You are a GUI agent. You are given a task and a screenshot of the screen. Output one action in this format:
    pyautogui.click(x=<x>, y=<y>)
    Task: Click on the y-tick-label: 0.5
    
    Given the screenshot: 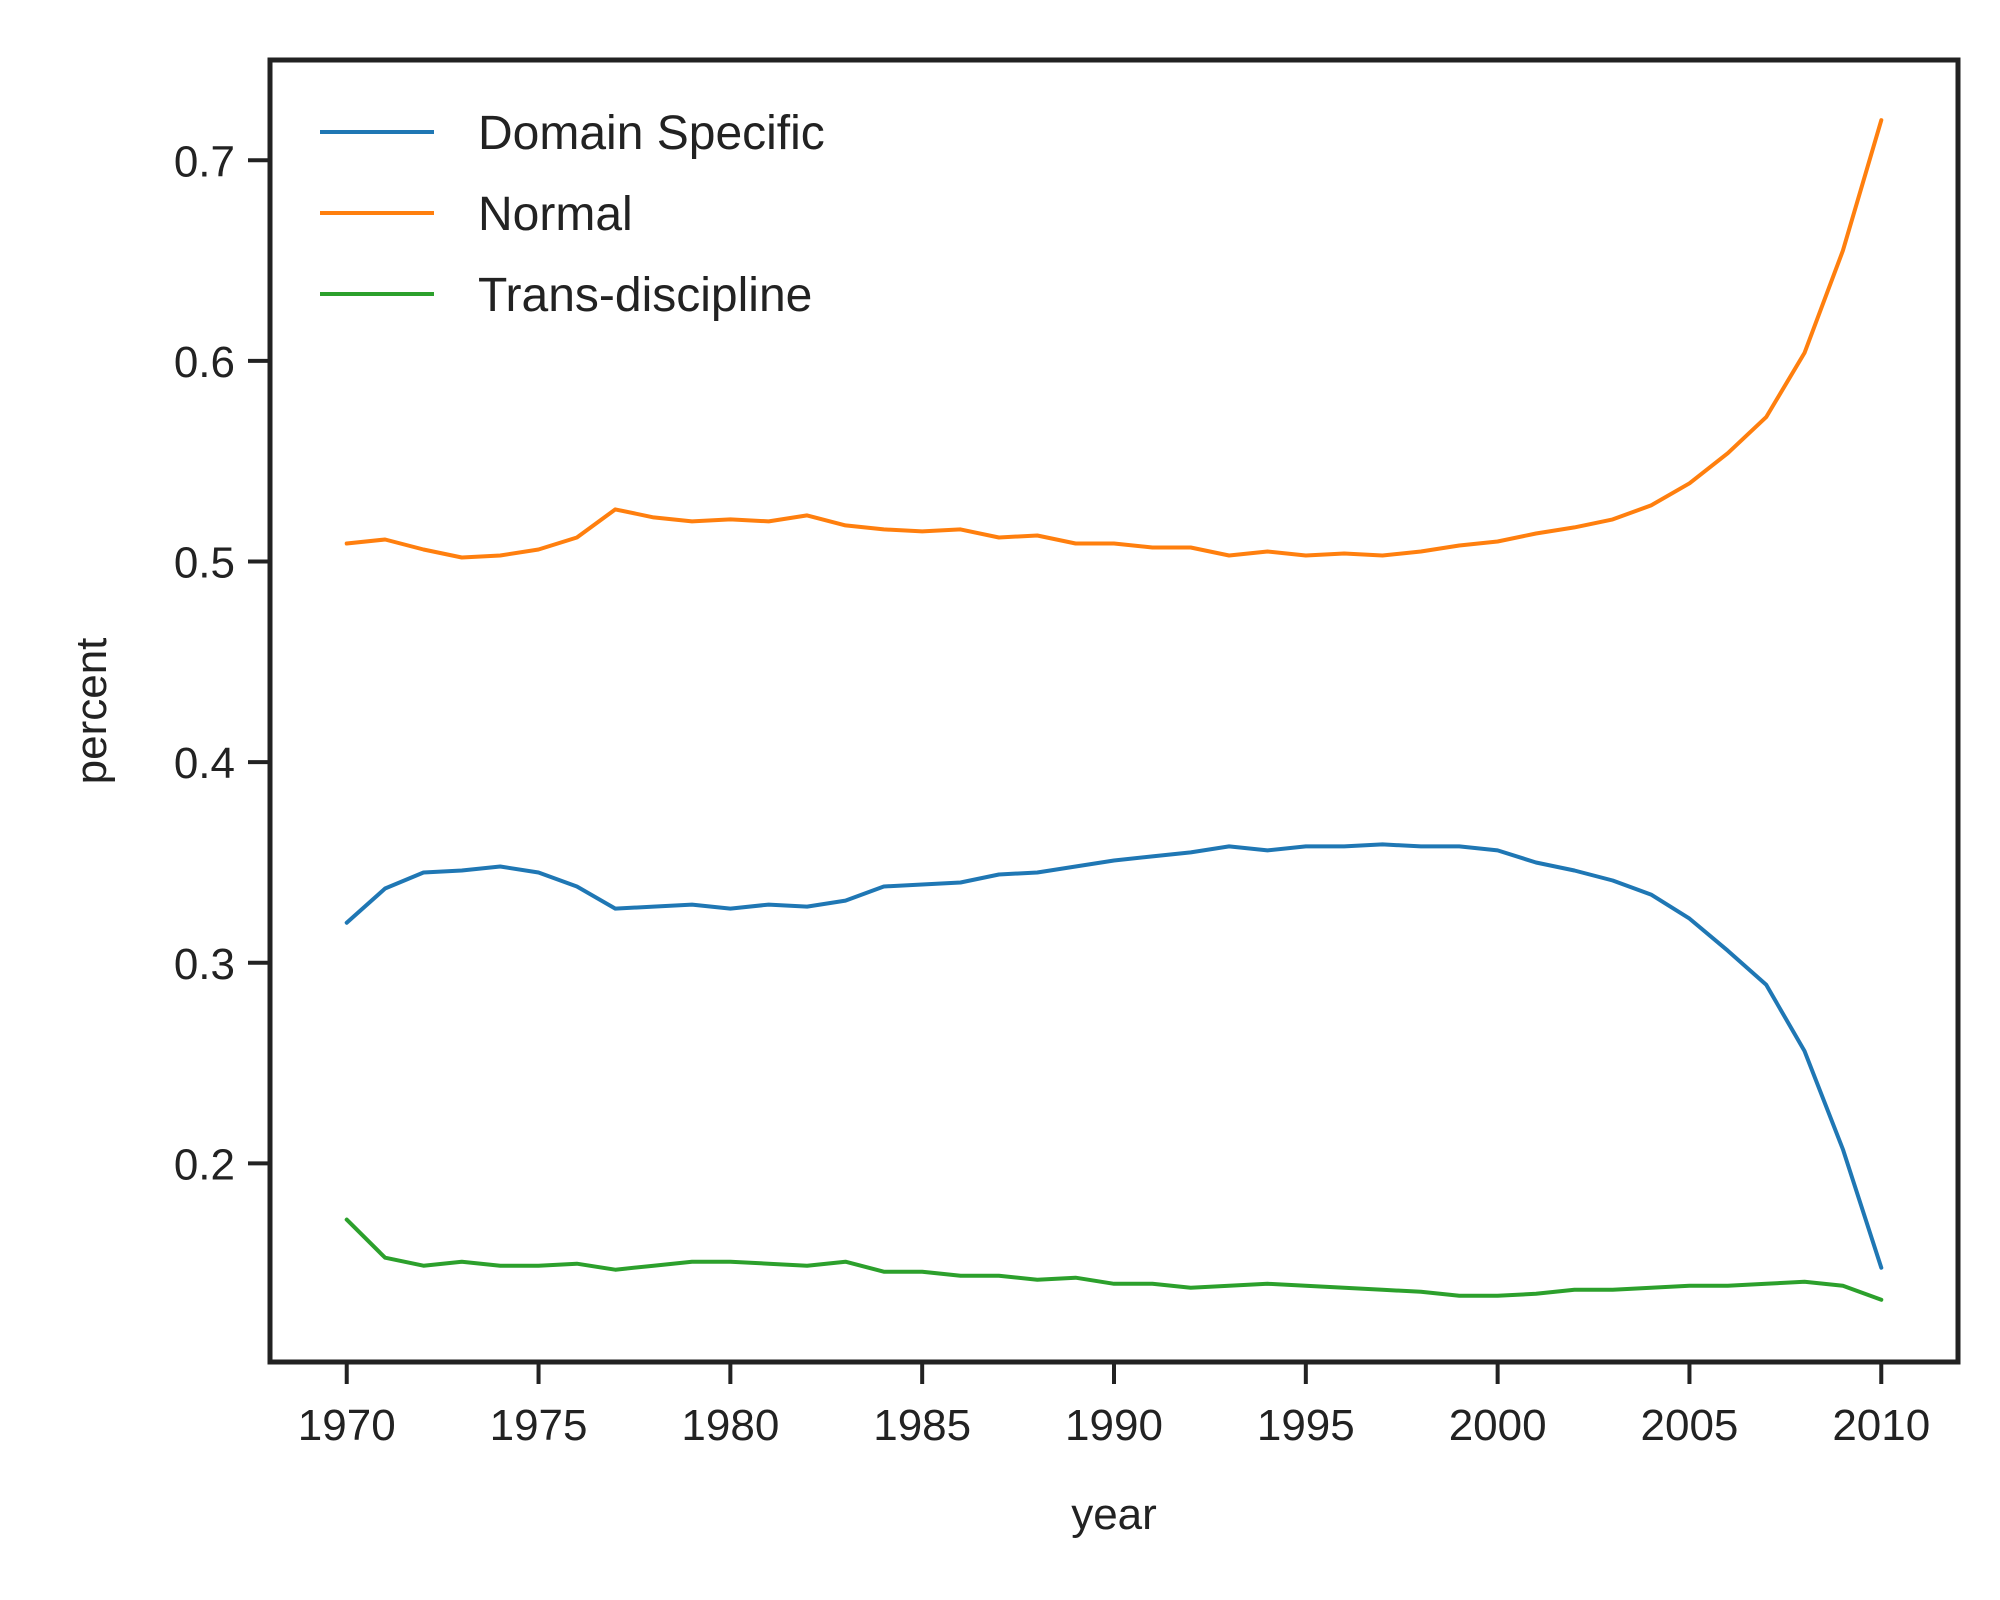 What is the action you would take?
    pyautogui.click(x=204, y=563)
    